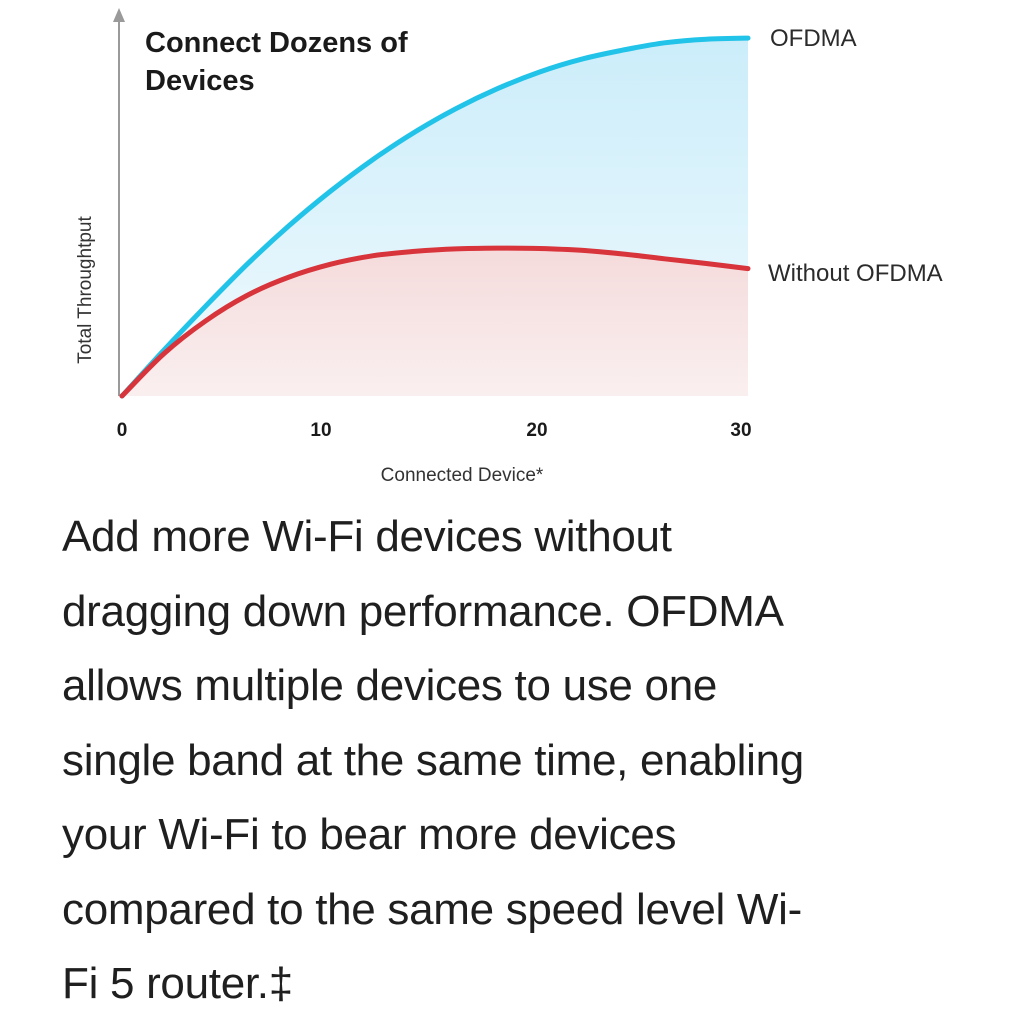 This screenshot has width=1024, height=1024. What do you see at coordinates (276, 62) in the screenshot?
I see `chart-title: Connect Dozens of Devices` at bounding box center [276, 62].